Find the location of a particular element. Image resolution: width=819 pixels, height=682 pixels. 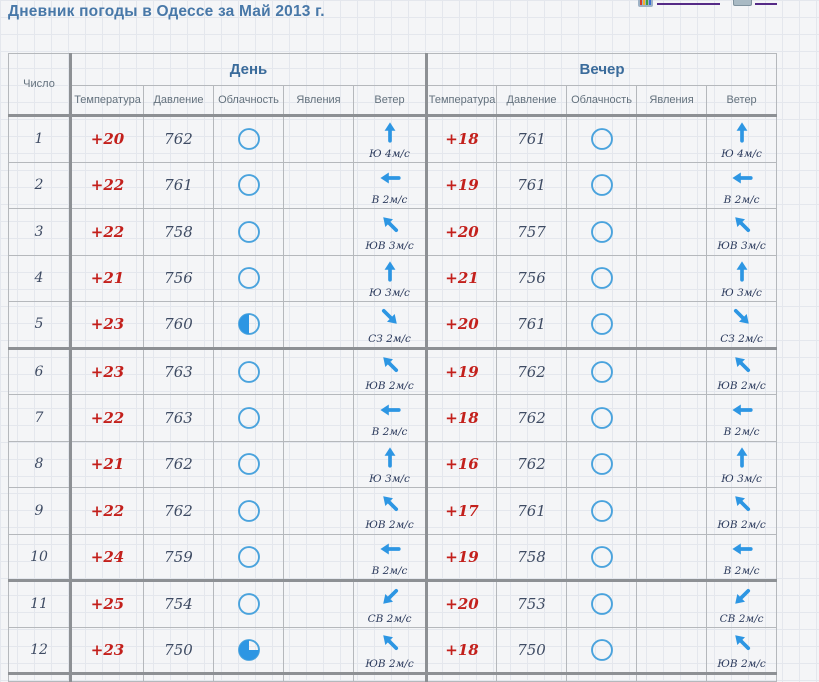

col-header-day-phenomena: Явления is located at coordinates (318, 101).